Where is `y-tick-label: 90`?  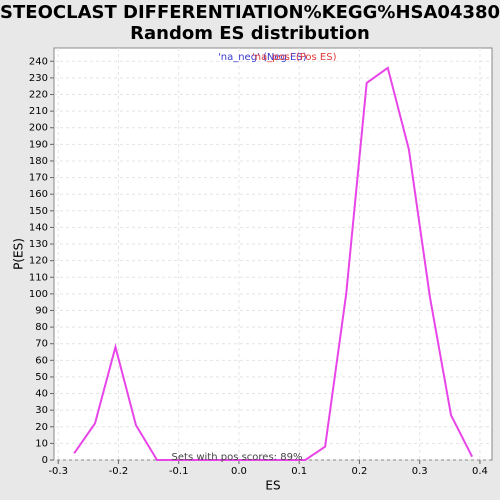
y-tick-label: 90 is located at coordinates (41, 310).